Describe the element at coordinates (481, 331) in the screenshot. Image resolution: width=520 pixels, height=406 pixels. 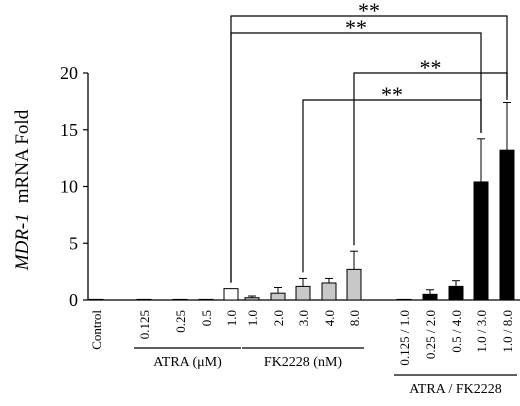
I see `x-tick-label-13: 1.0 / 3.0` at that location.